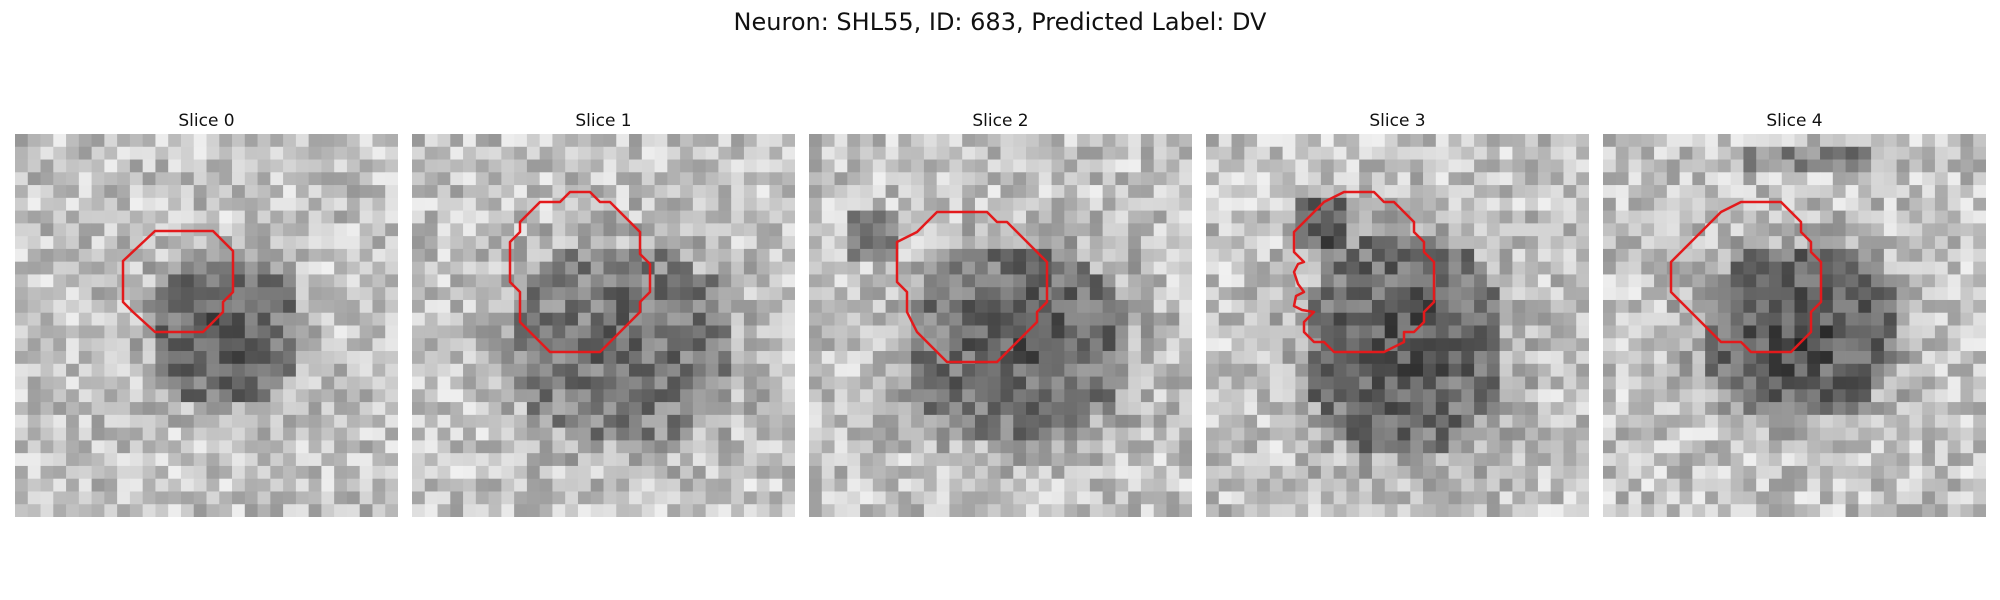 The height and width of the screenshot is (600, 2000). Describe the element at coordinates (1397, 121) in the screenshot. I see `slice-3-title: Slice 3` at that location.